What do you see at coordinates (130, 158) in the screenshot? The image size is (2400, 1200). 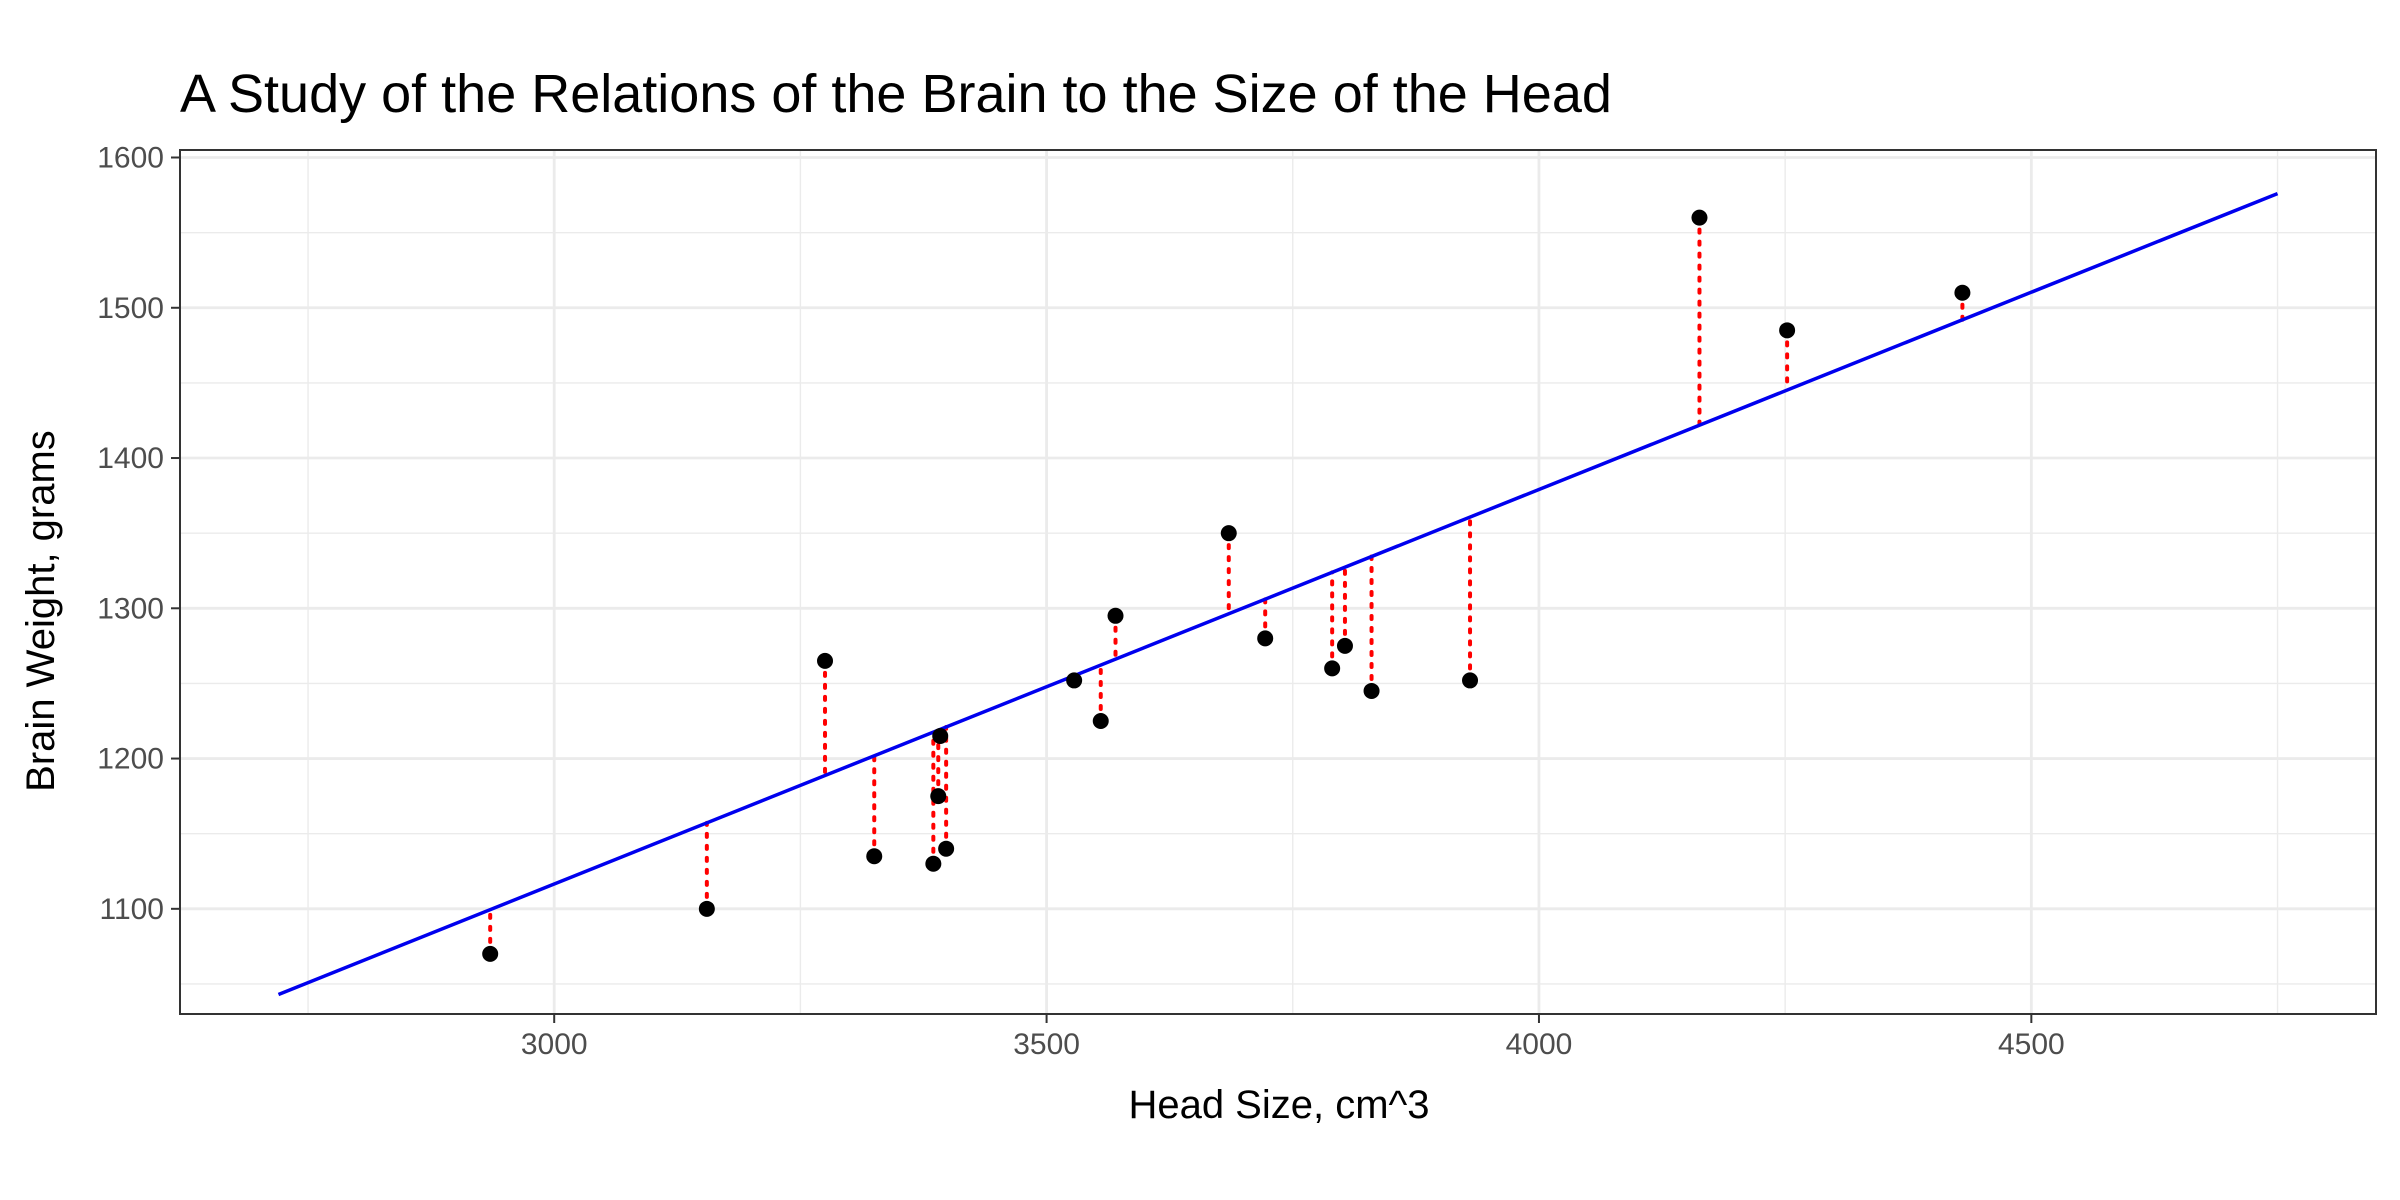 I see `y-tick-label: 1600` at bounding box center [130, 158].